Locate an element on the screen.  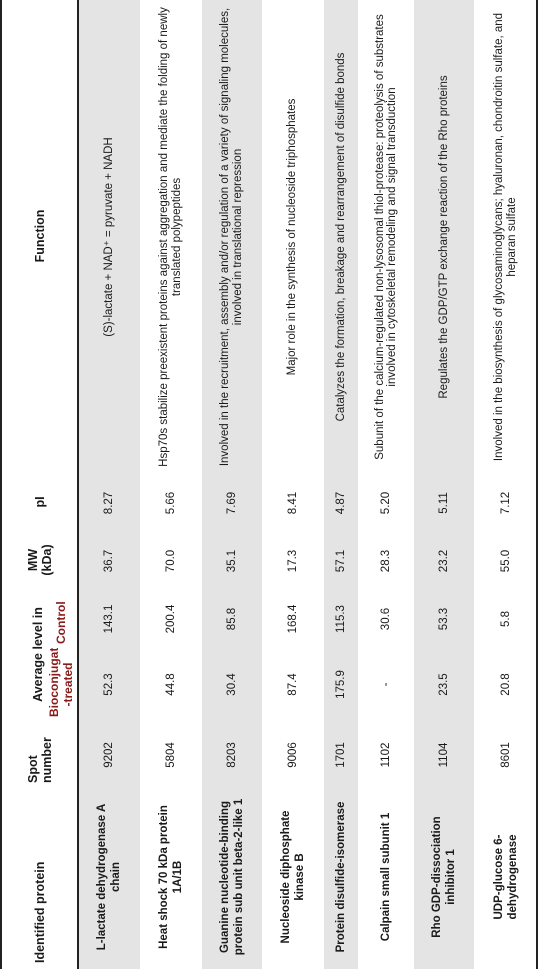
protein-name: UDP-glucose 6-dehydrogenase is located at coordinates (505, 879).